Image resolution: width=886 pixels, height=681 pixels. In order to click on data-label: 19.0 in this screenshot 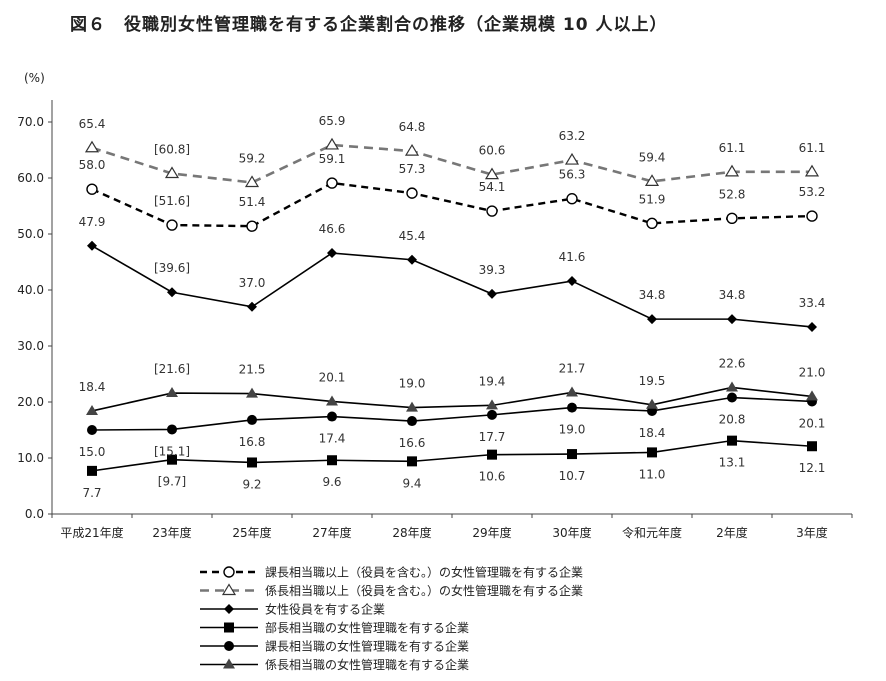, I will do `click(572, 430)`.